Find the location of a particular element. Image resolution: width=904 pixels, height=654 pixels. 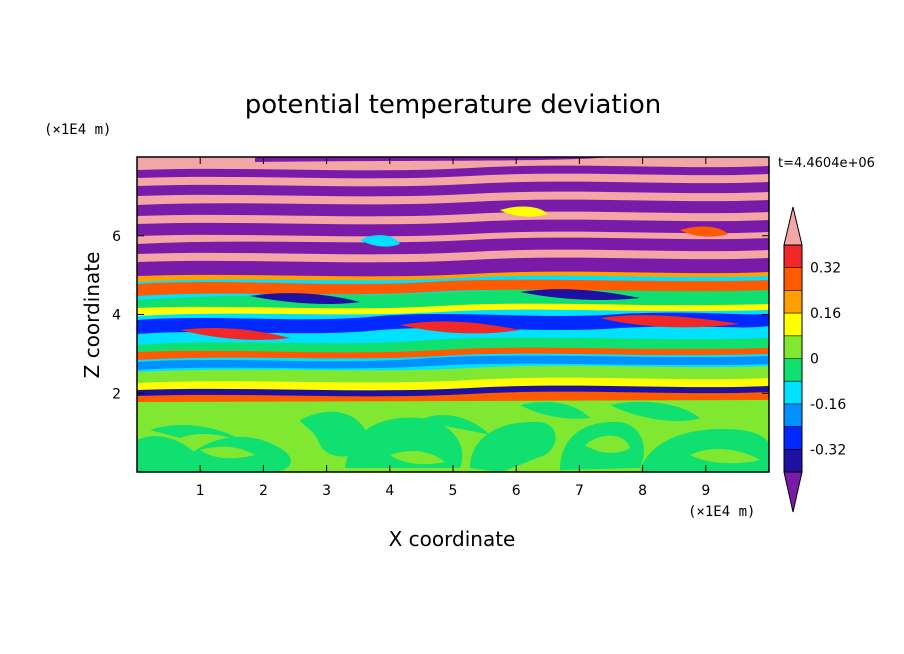

x-axis-label: X coordinate is located at coordinates (452, 539).